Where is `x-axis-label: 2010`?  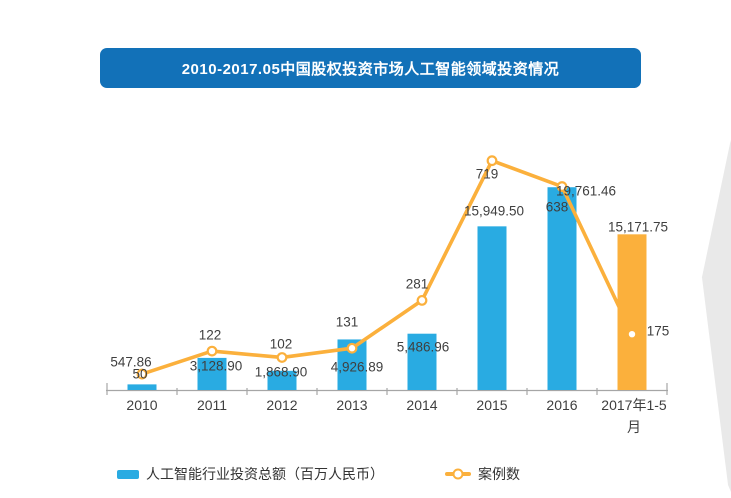
x-axis-label: 2010 is located at coordinates (141, 405).